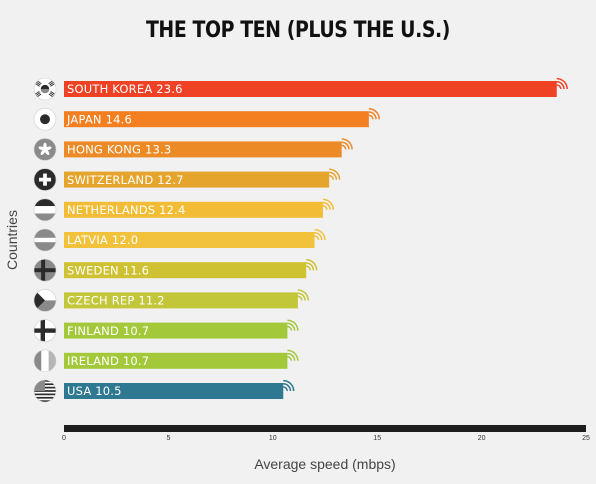  Describe the element at coordinates (45, 179) in the screenshot. I see `switzerland-flag-icon` at that location.